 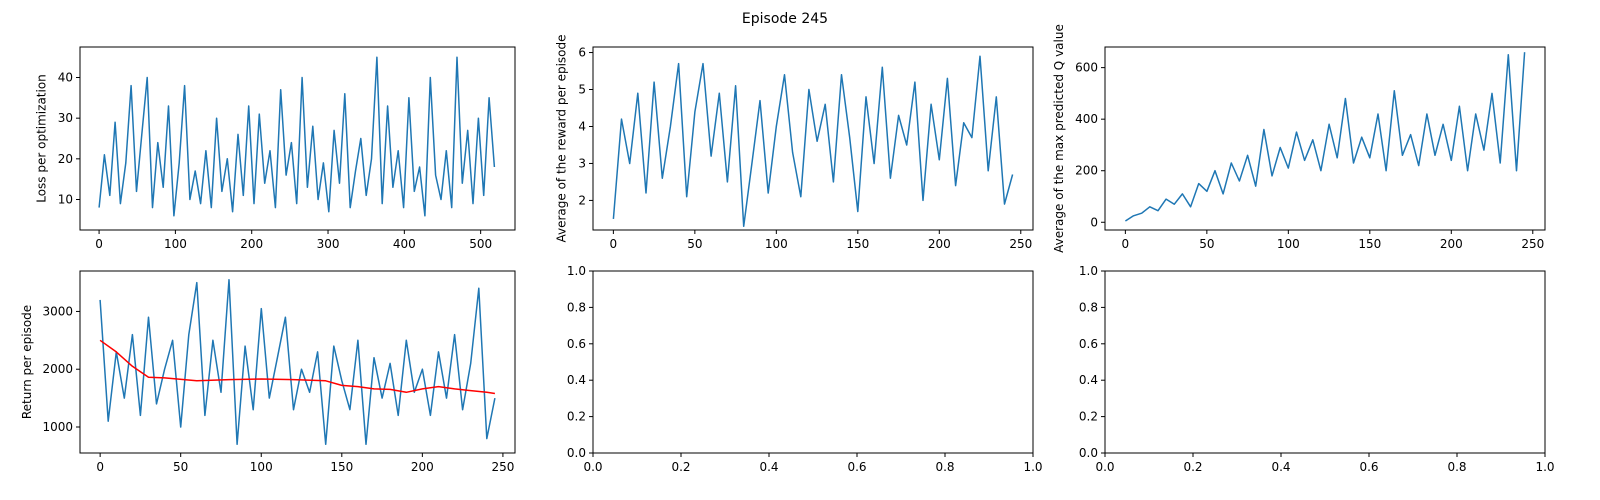 I want to click on y-tick-label: 20, so click(x=65, y=159).